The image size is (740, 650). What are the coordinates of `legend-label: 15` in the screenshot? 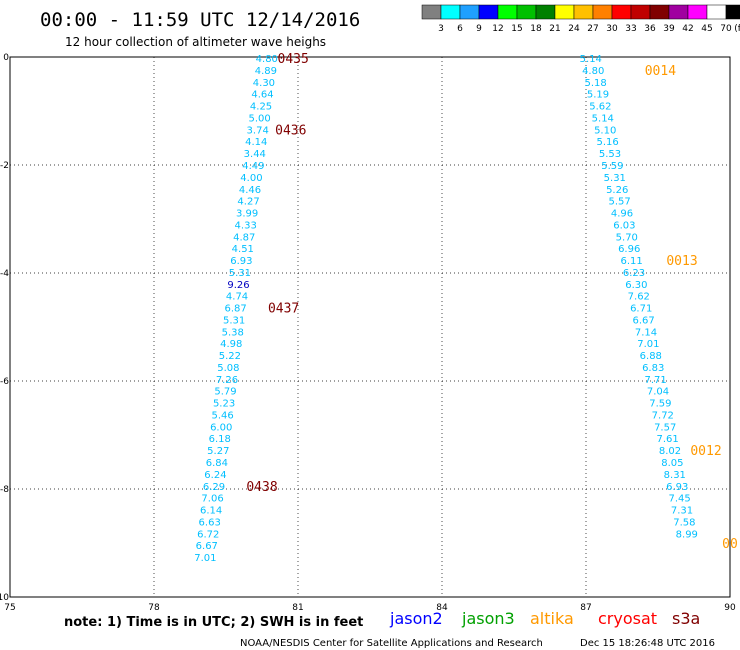 It's located at (516, 29).